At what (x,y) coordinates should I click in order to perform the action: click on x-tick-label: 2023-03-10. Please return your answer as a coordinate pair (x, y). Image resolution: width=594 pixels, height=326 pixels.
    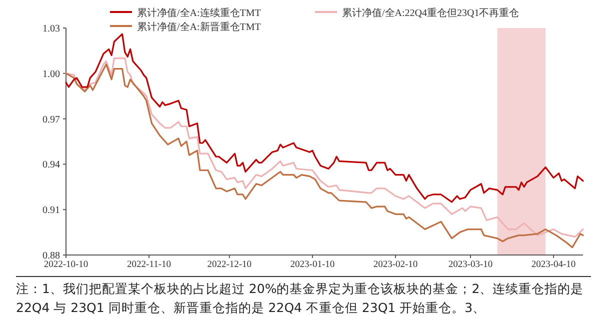
    Looking at the image, I should click on (470, 265).